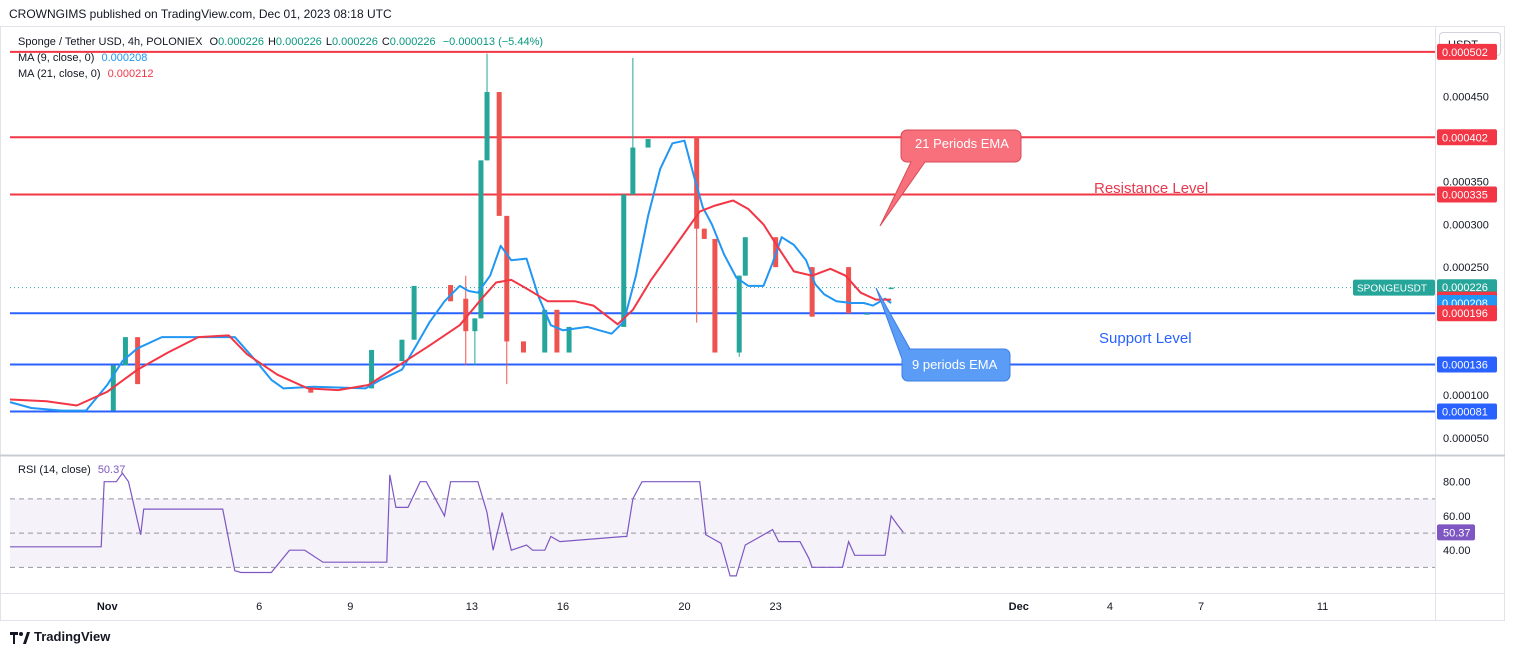 The width and height of the screenshot is (1515, 655). I want to click on support-level-label: 0.000136, so click(1465, 365).